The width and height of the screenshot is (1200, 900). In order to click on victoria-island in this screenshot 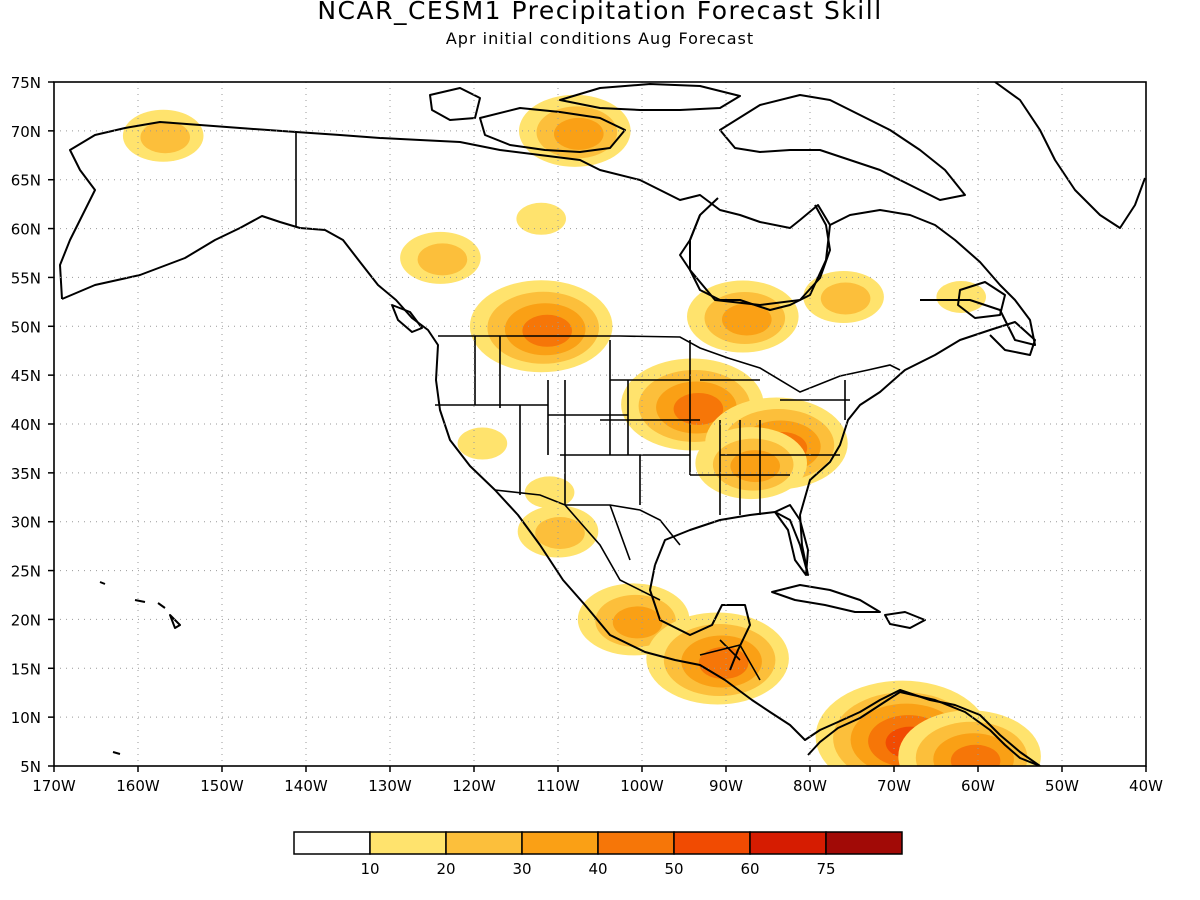, I will do `click(552, 130)`.